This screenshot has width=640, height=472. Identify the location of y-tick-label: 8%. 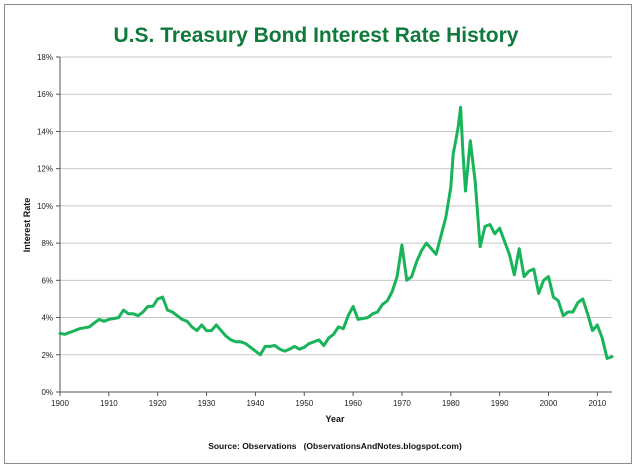
(47, 243).